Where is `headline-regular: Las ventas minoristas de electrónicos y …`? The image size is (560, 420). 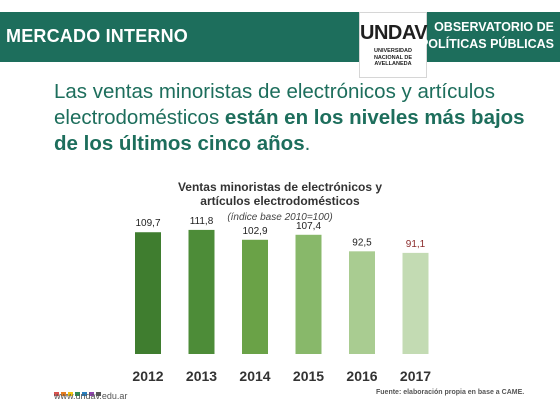 headline-regular: Las ventas minoristas de electrónicos y … is located at coordinates (274, 104).